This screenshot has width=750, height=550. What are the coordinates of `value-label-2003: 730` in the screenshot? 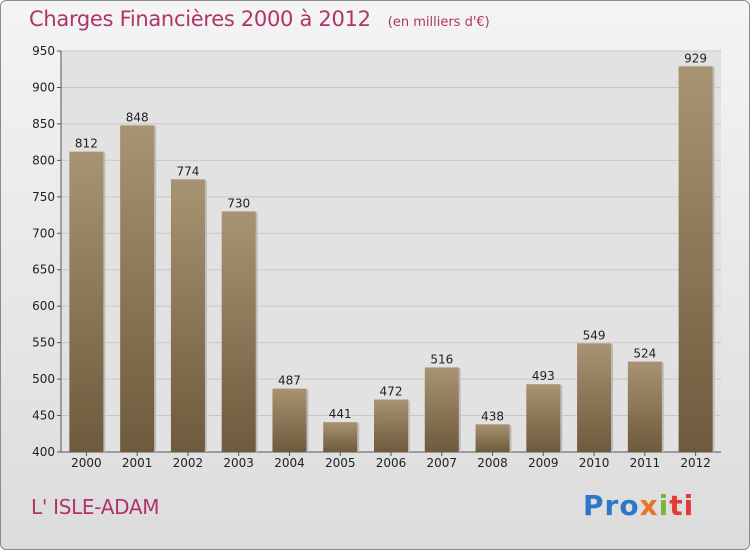 It's located at (238, 203).